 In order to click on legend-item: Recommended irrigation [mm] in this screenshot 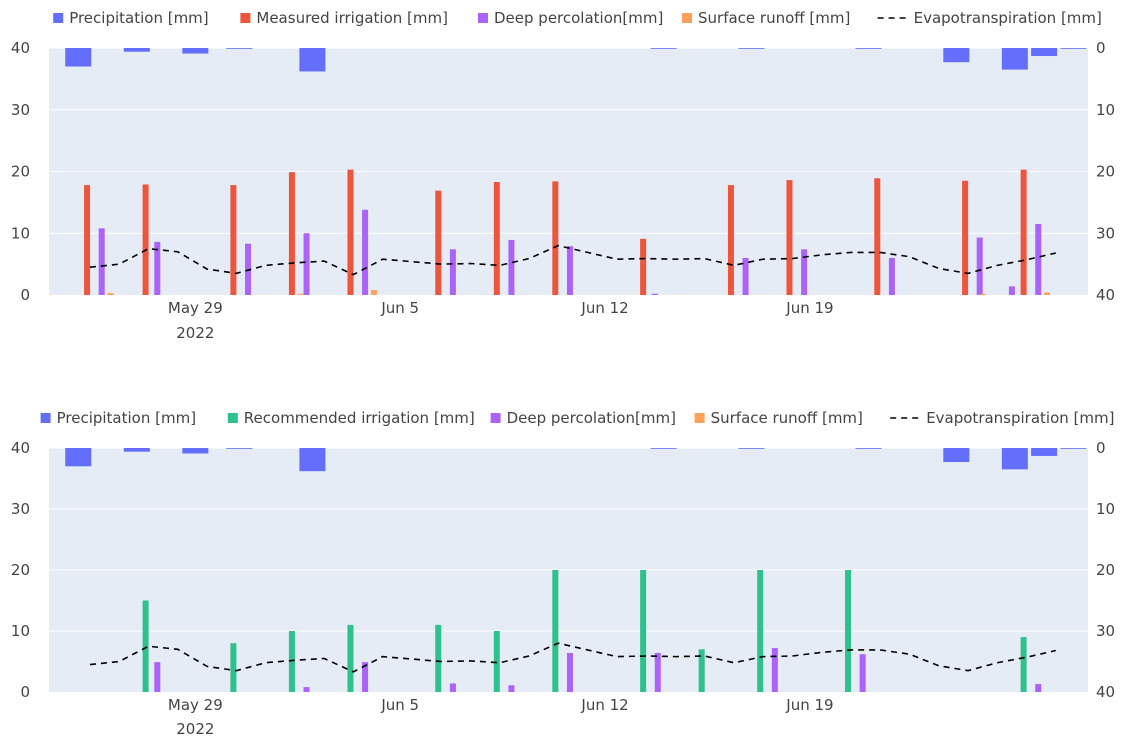, I will do `click(351, 418)`.